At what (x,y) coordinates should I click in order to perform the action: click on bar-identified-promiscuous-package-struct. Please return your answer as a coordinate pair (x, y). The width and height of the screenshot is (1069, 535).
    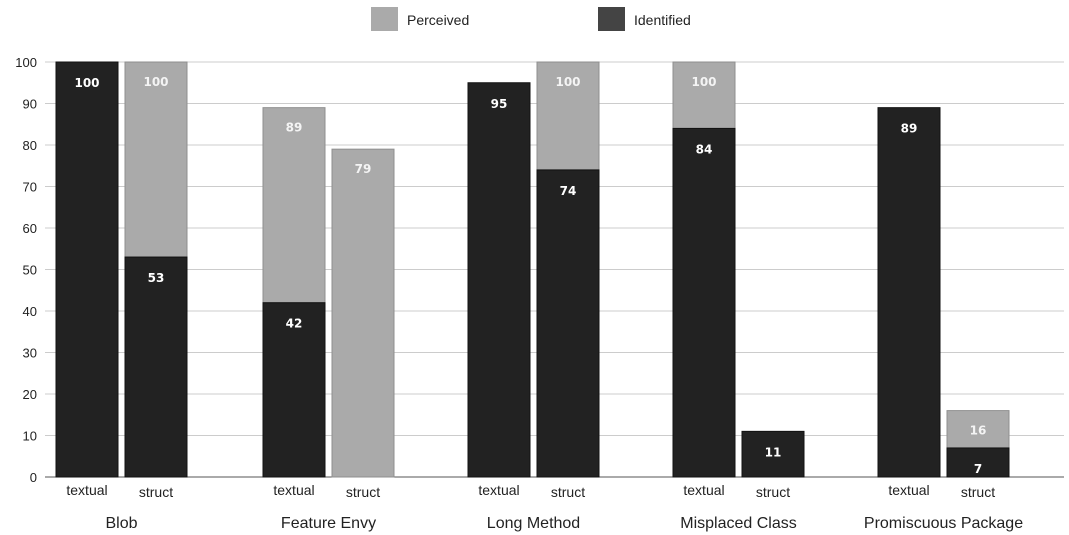
    Looking at the image, I should click on (978, 462).